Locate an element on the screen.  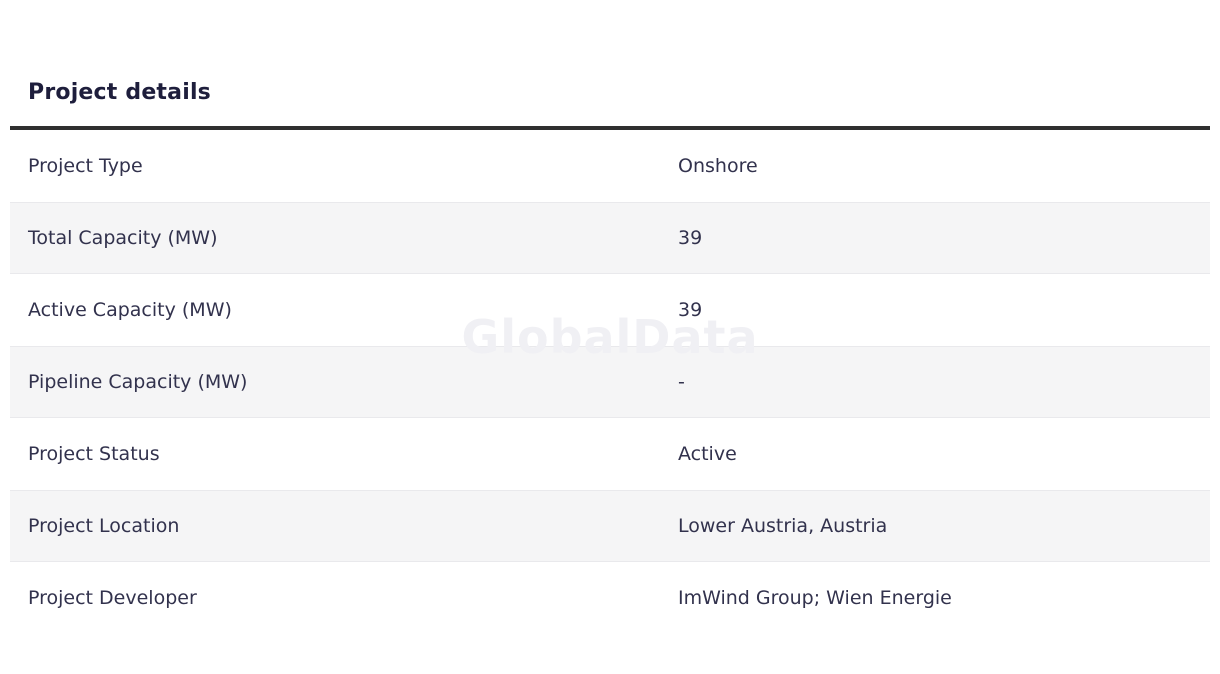
table-row: Project Type Onshore is located at coordinates (610, 166).